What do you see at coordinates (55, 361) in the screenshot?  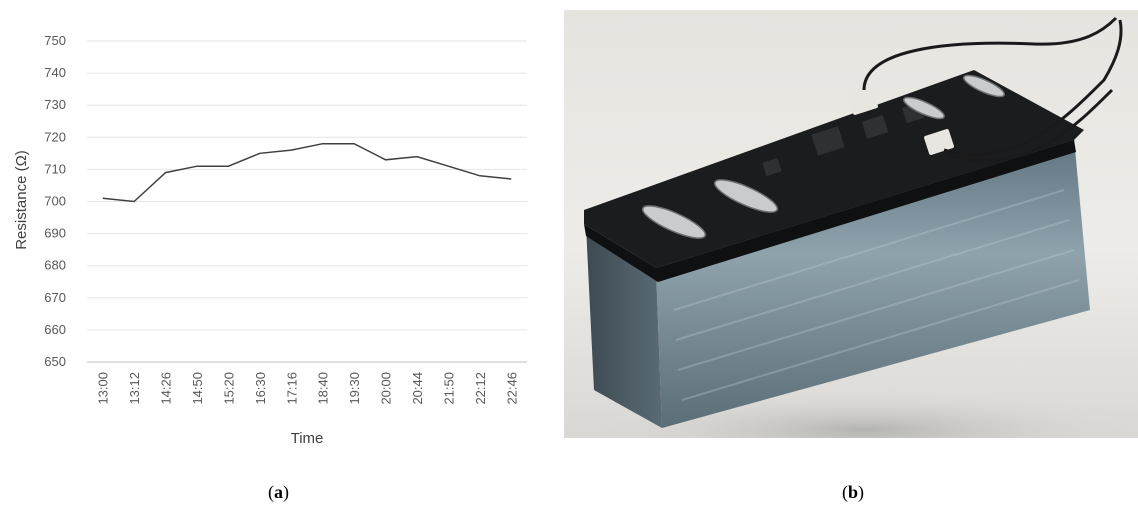 I see `y-tick-label: 650` at bounding box center [55, 361].